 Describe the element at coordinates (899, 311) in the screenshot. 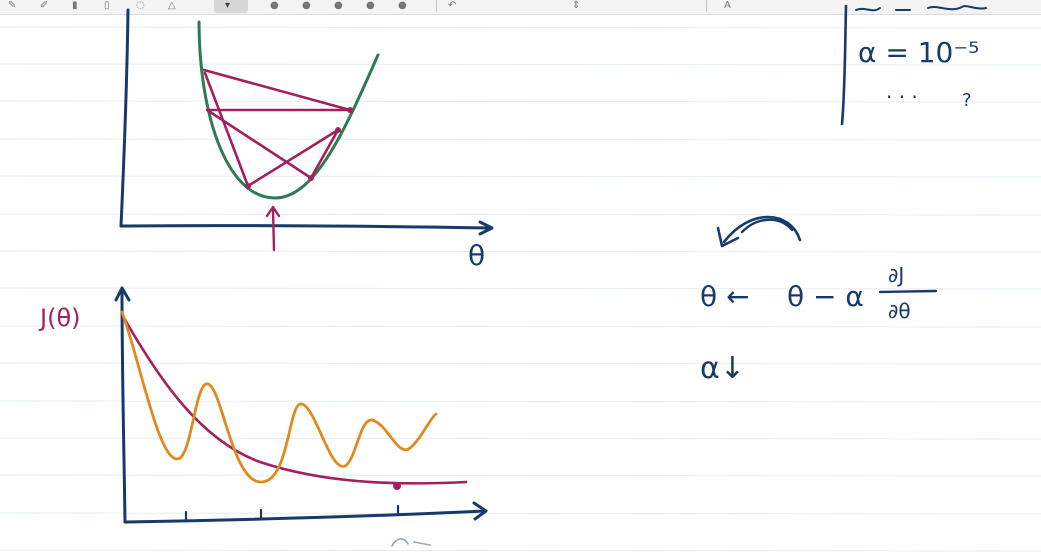

I see `gradient-denominator: ∂θ` at that location.